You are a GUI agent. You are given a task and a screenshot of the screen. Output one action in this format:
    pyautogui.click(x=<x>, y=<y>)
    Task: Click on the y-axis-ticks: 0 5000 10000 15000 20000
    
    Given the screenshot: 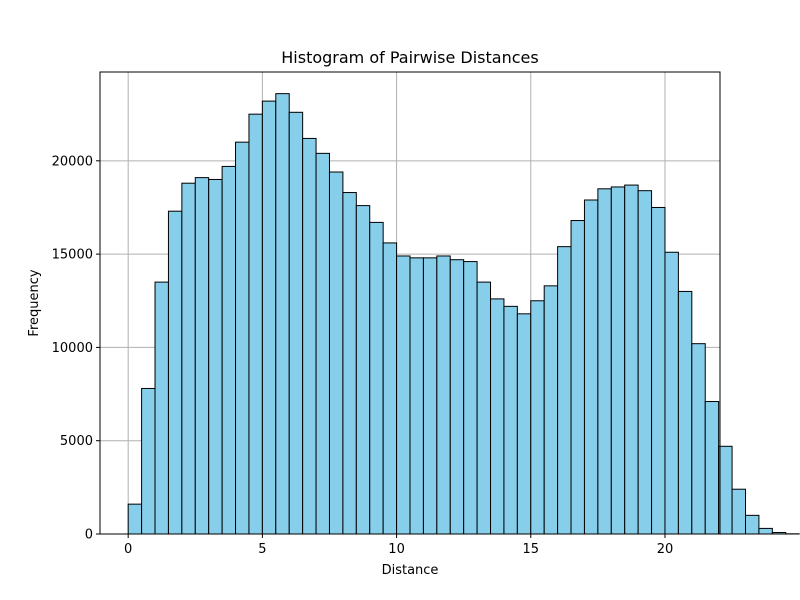 What is the action you would take?
    pyautogui.click(x=76, y=348)
    